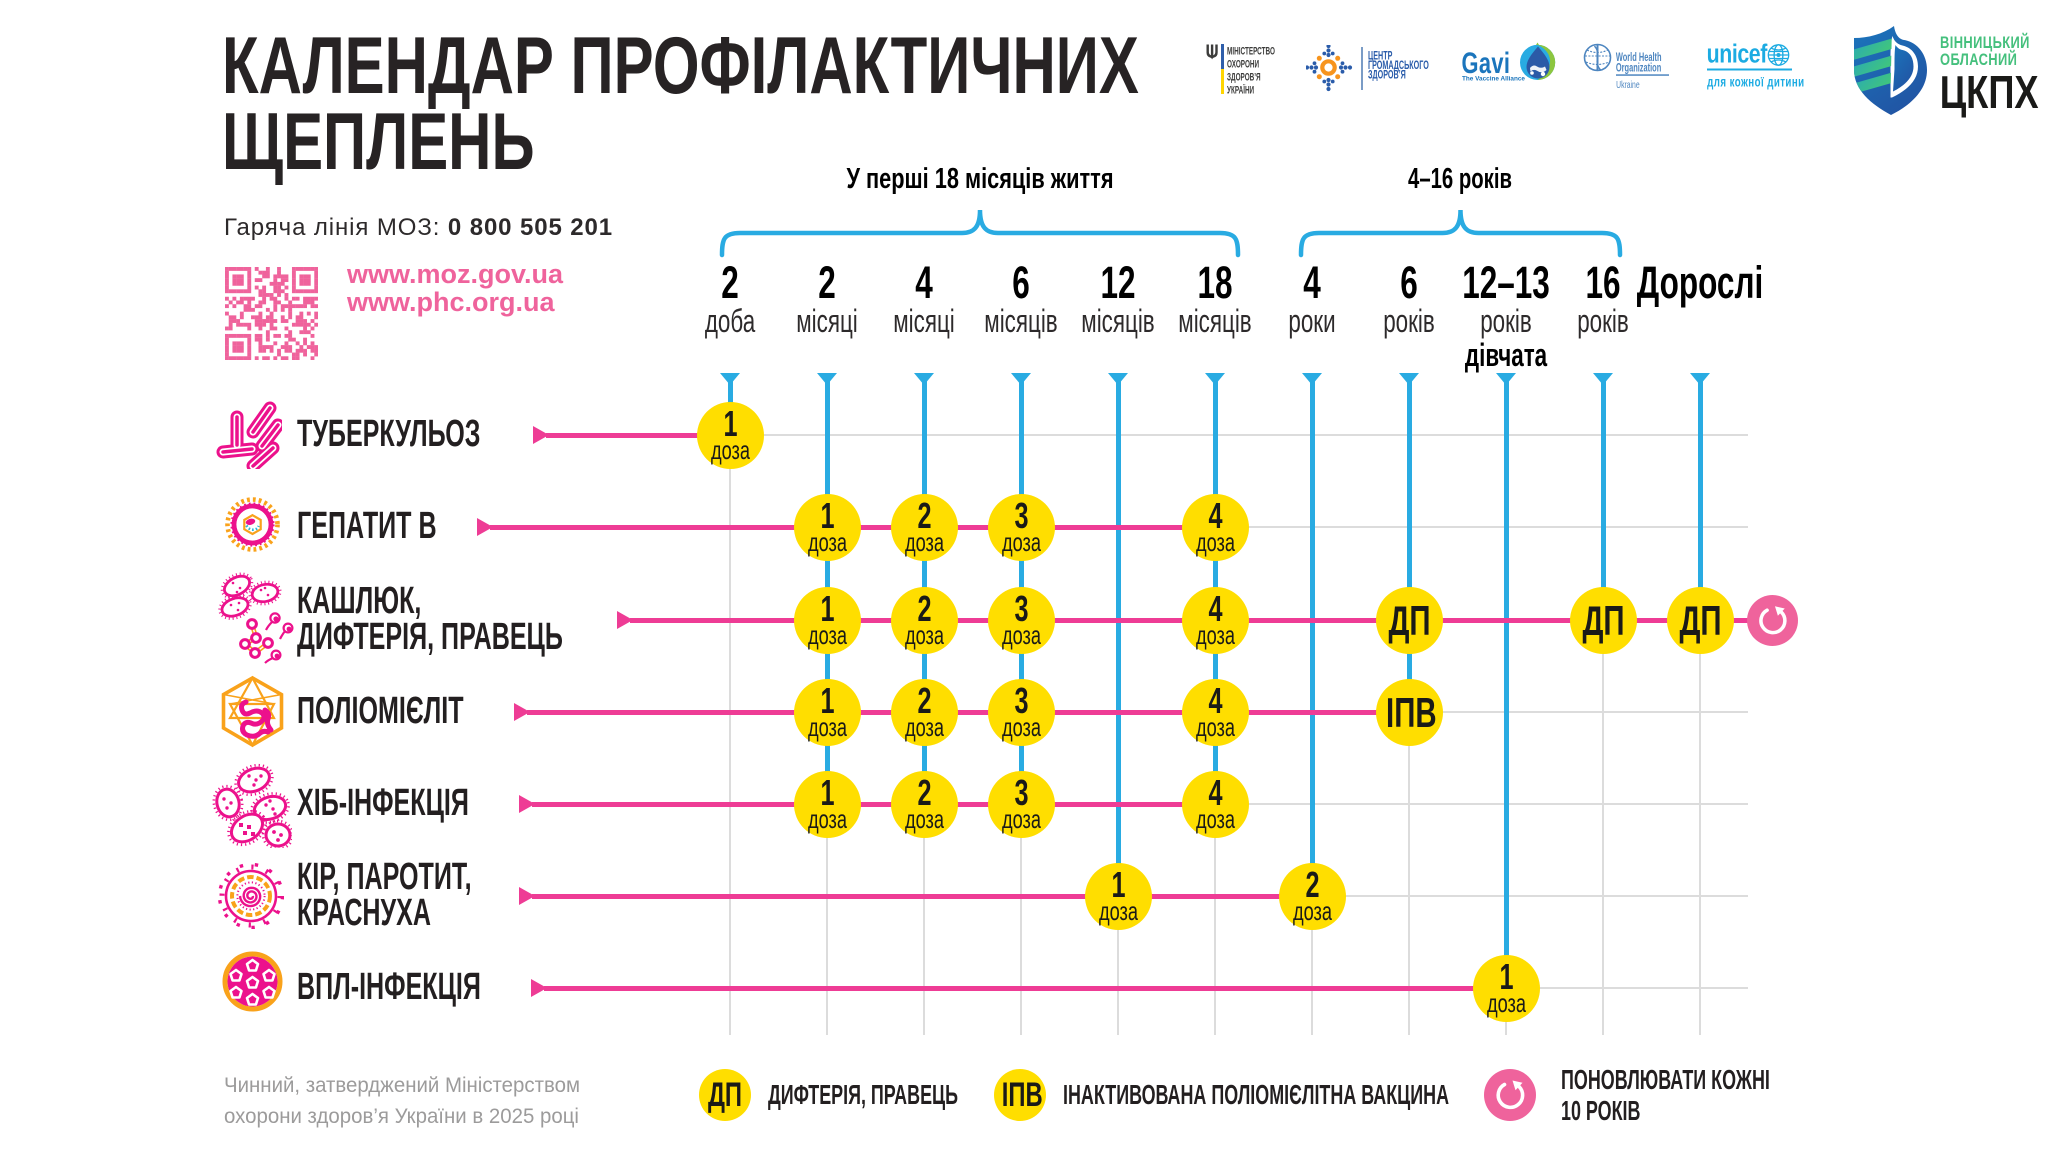 Image resolution: width=2048 pixels, height=1152 pixels. I want to click on svg-text: World Health, so click(1639, 57).